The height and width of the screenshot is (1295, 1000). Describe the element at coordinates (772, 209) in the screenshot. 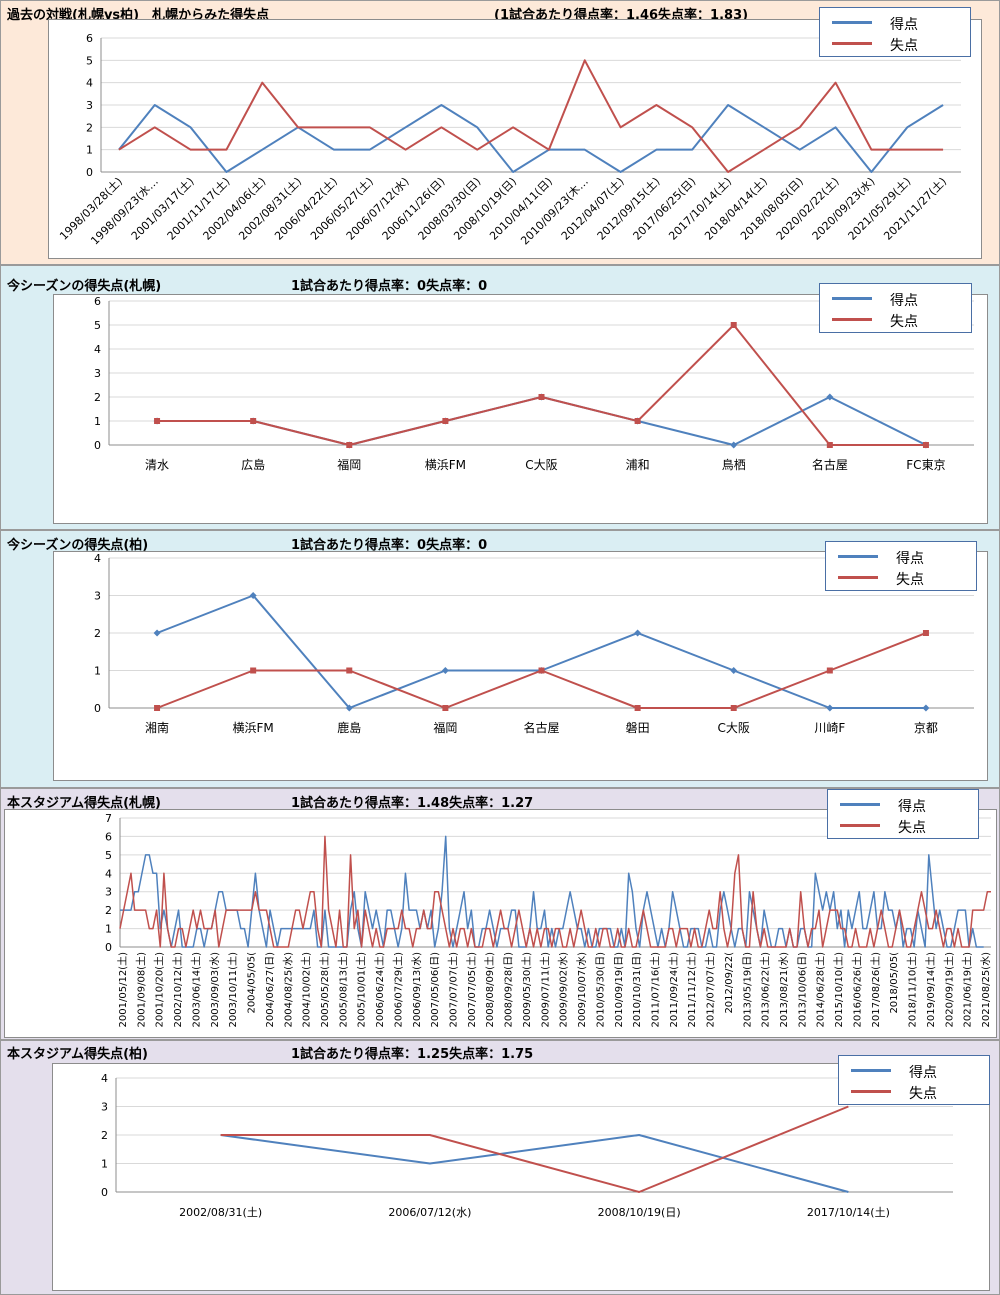

I see `x-tick-label: 2018/08/05(日)` at that location.